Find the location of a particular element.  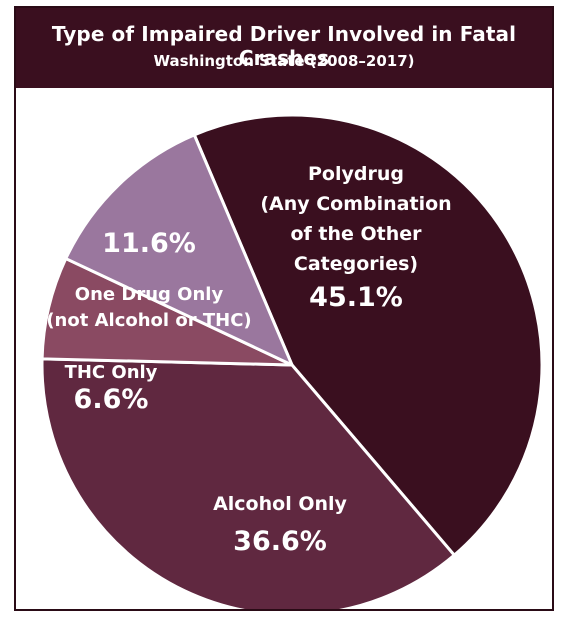

slice-label-line: of the Other is located at coordinates (356, 234).